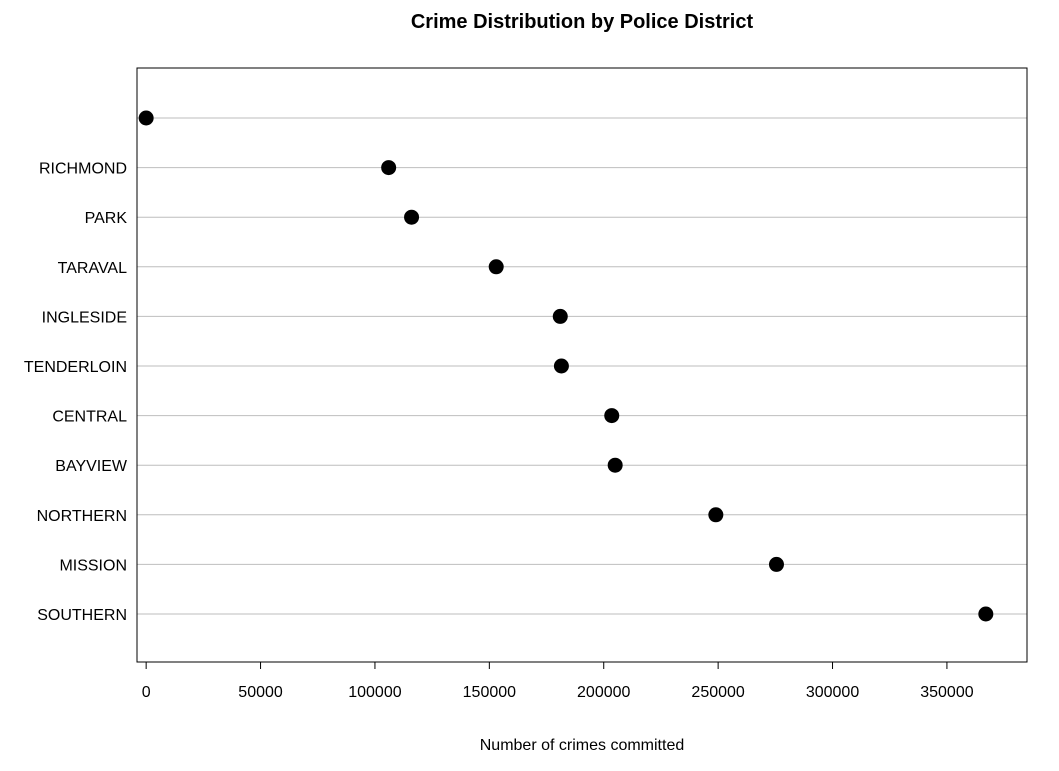 The height and width of the screenshot is (771, 1059). I want to click on y-tick-label: BAYVIEW, so click(91, 466).